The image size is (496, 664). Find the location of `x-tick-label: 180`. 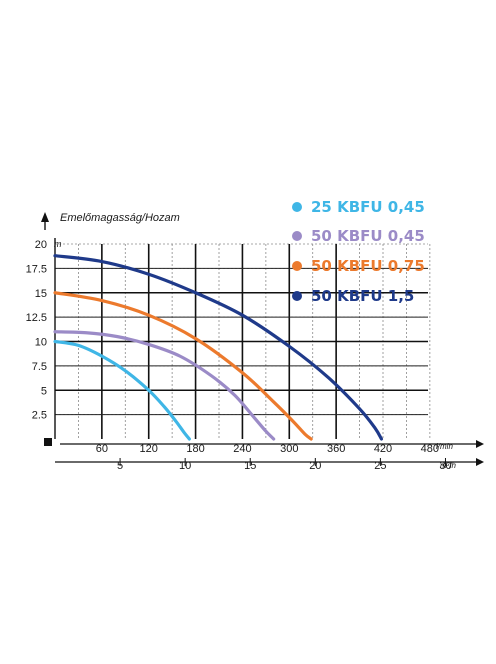

x-tick-label: 180 is located at coordinates (195, 449).